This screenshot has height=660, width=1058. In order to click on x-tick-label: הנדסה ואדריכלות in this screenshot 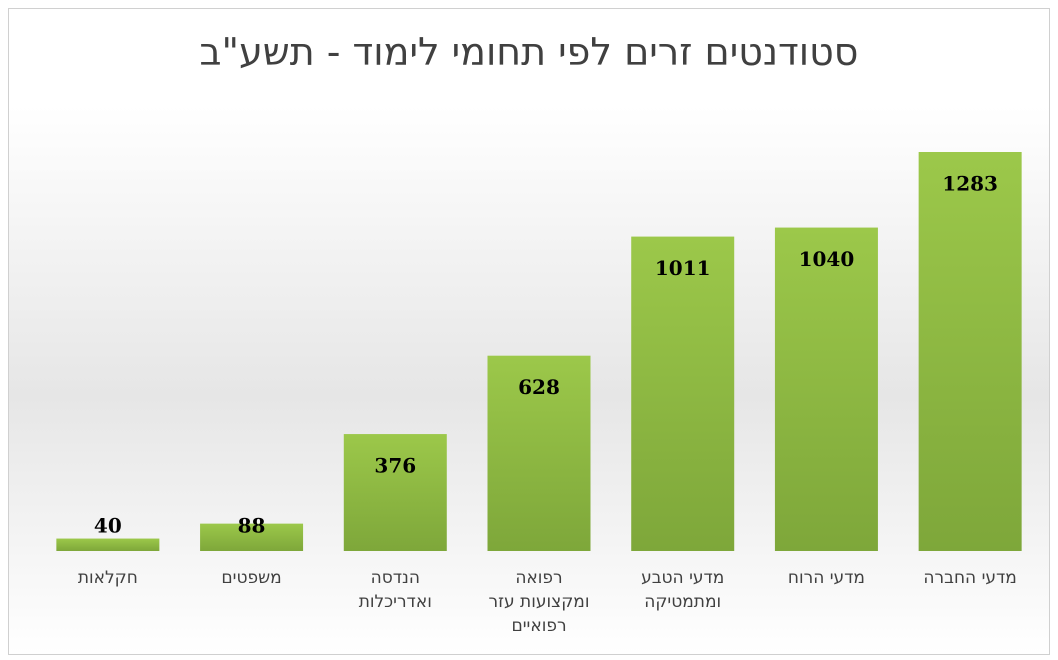, I will do `click(395, 590)`.